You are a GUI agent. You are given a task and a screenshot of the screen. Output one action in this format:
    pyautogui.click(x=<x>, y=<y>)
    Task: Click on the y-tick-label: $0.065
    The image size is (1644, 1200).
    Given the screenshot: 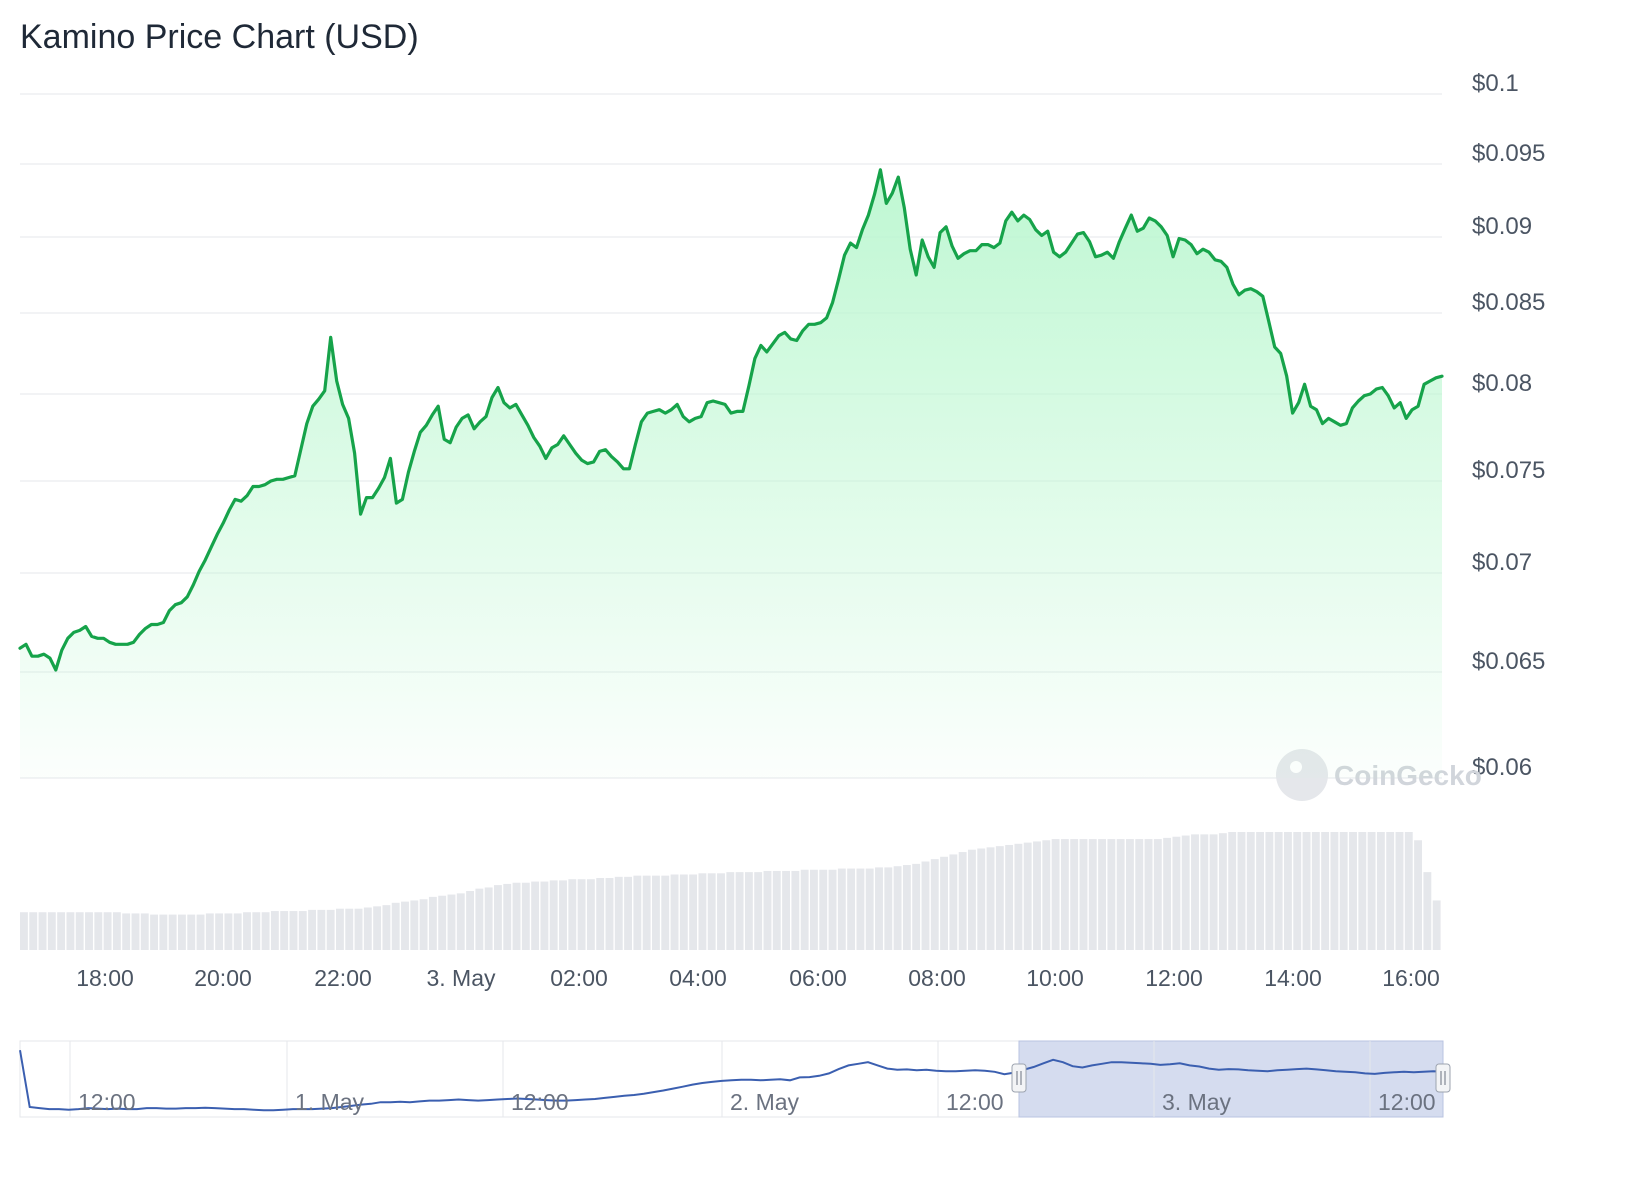 What is the action you would take?
    pyautogui.click(x=1508, y=661)
    